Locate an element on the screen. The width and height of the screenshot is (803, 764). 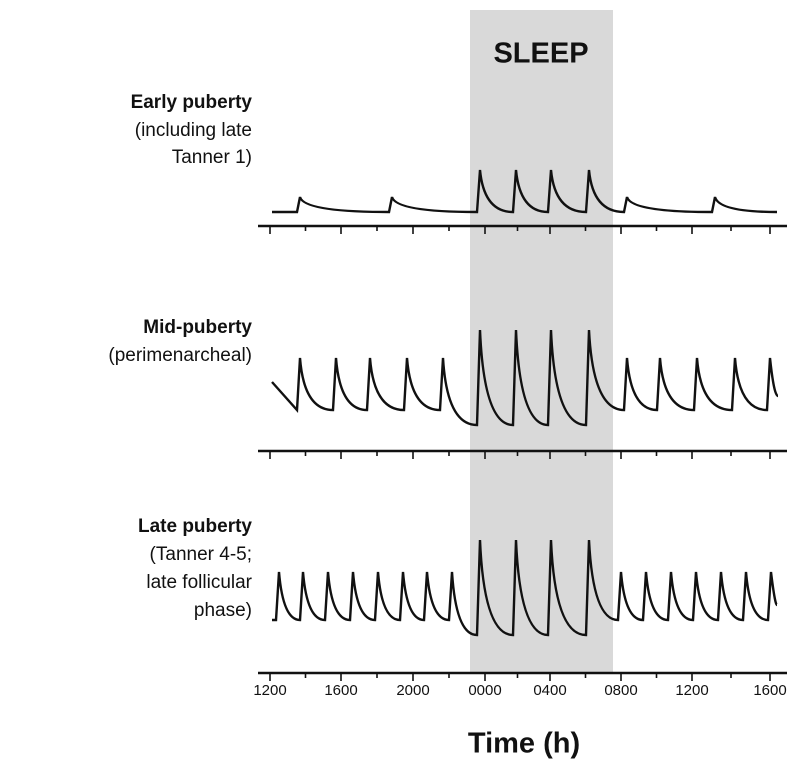
panel-subtitle: (perimenarcheal) is located at coordinates (180, 355).